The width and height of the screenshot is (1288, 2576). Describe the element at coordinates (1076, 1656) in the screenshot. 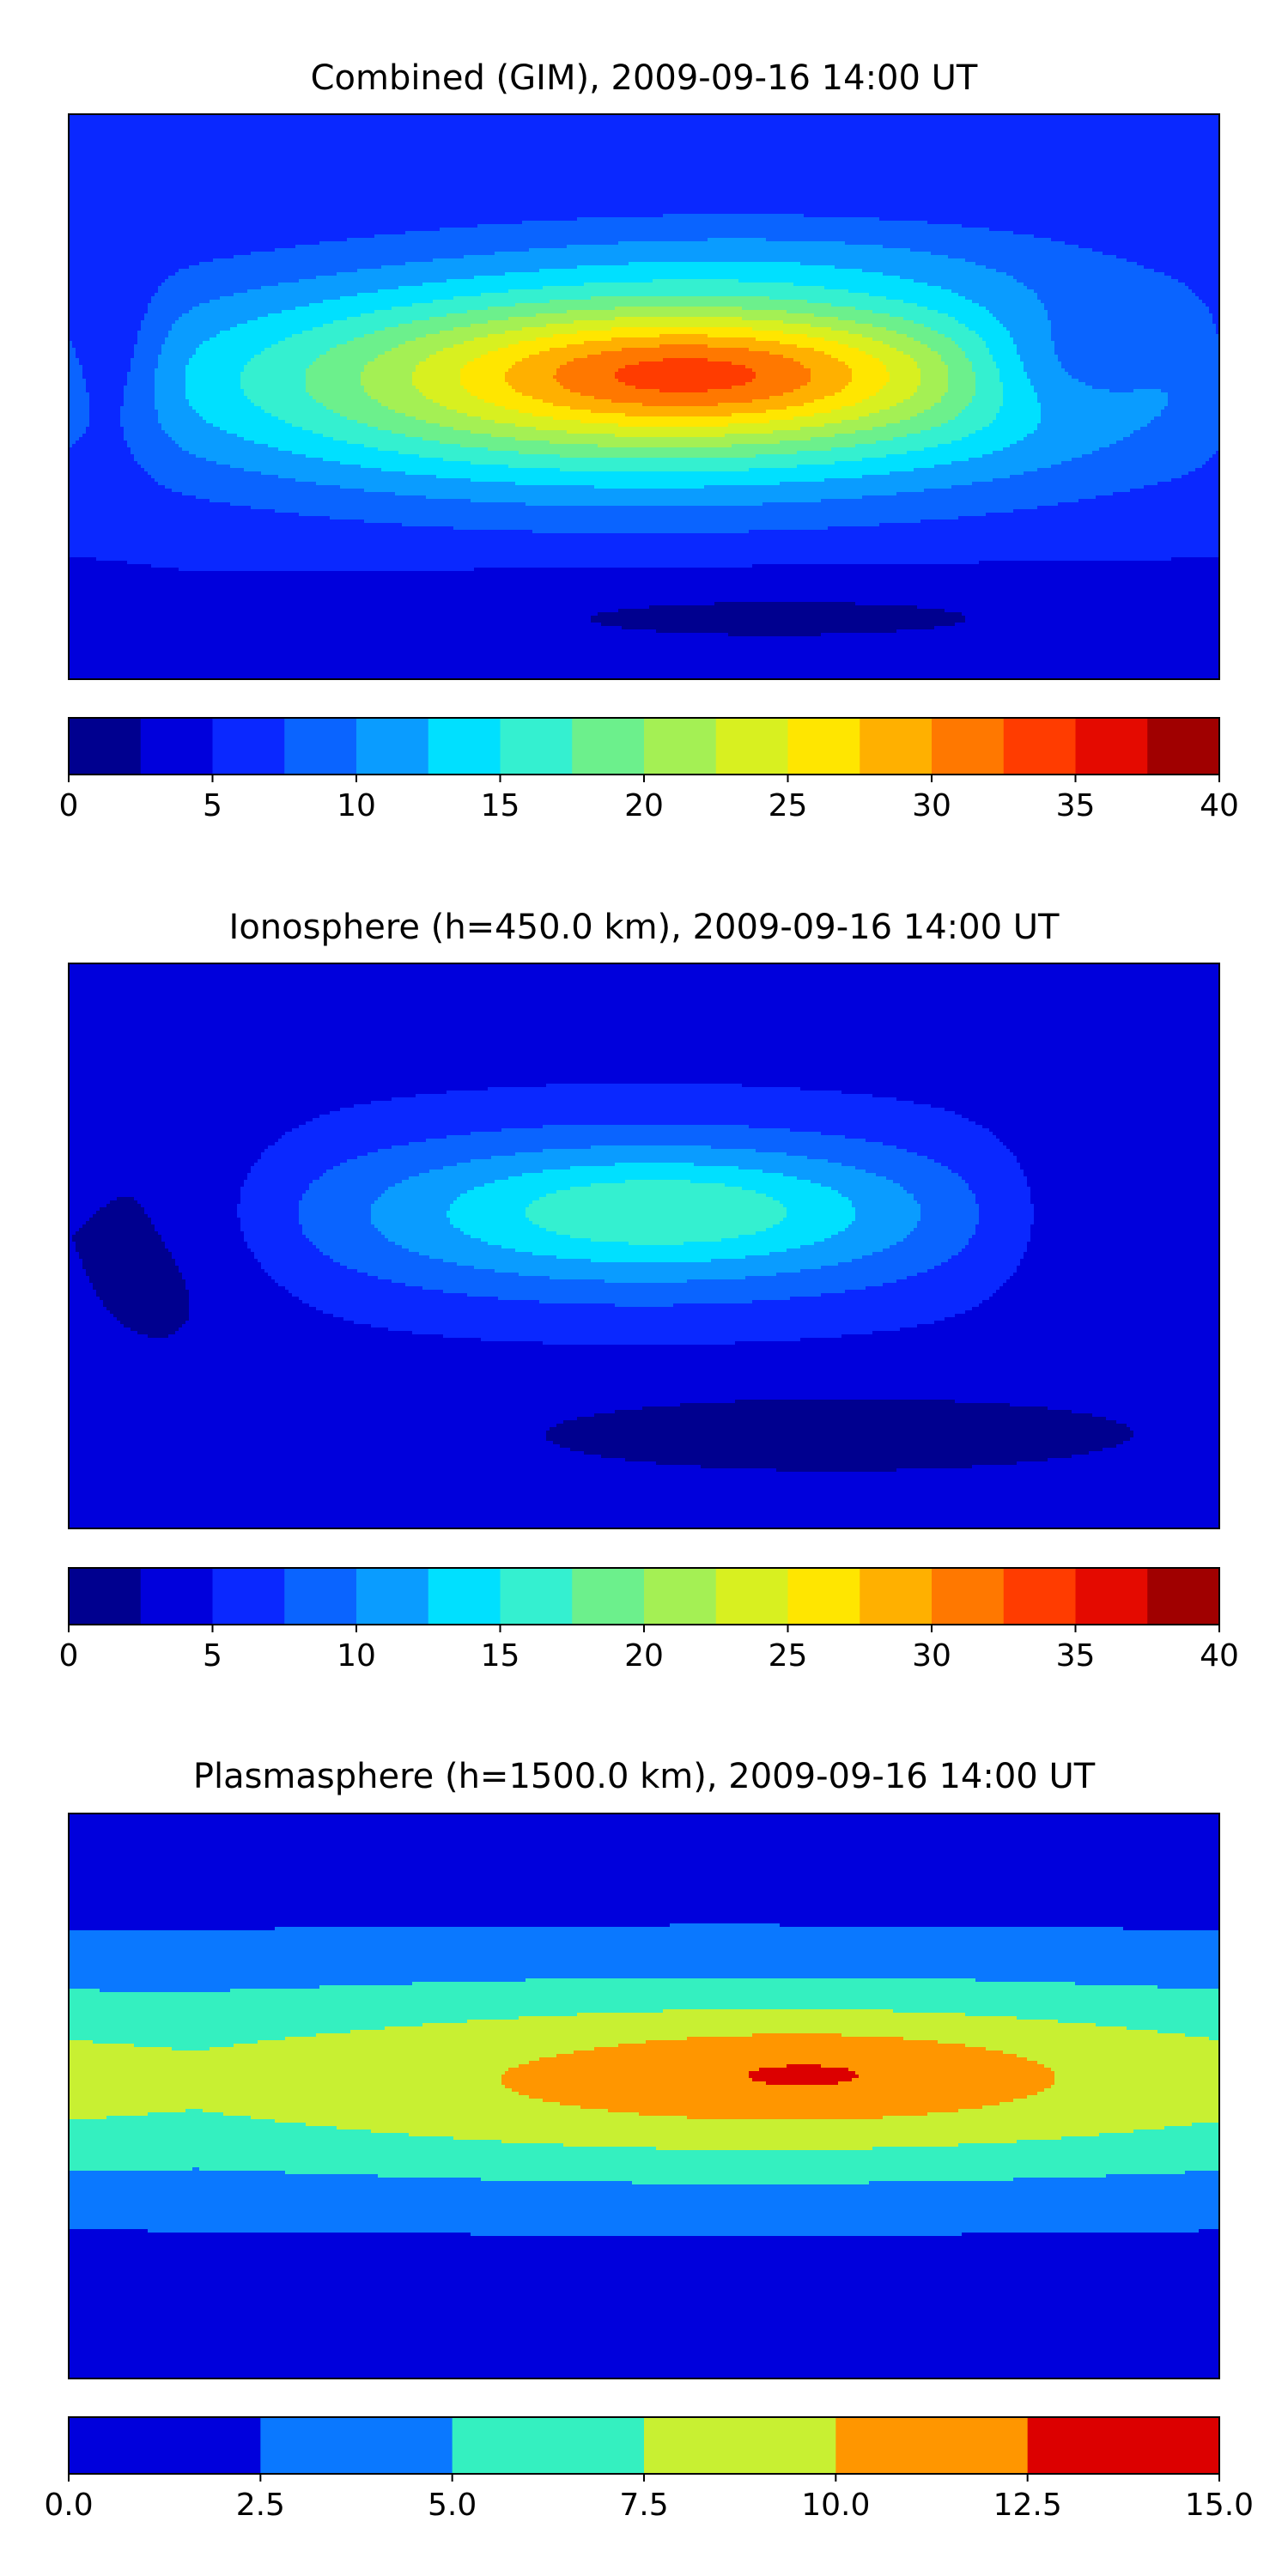

I see `colorbar-tick-label: 35` at that location.